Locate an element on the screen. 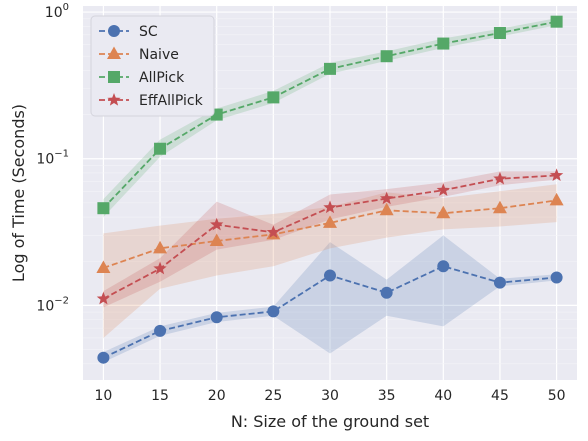 This screenshot has width=588, height=441. legend-allpick-label: AllPick is located at coordinates (162, 78).